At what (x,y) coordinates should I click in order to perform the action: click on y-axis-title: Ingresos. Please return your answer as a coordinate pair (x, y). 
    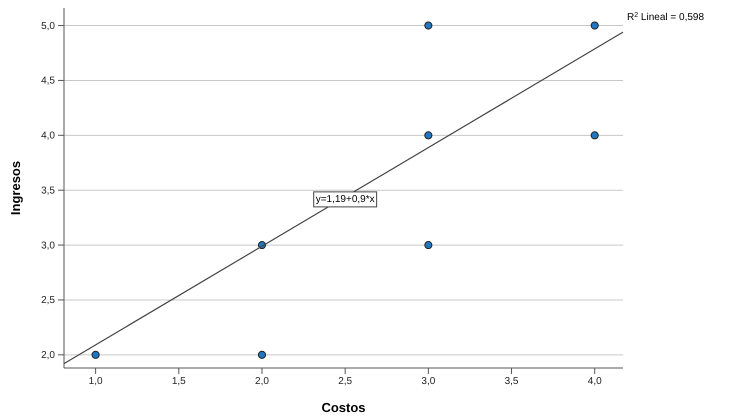
    Looking at the image, I should click on (15, 188).